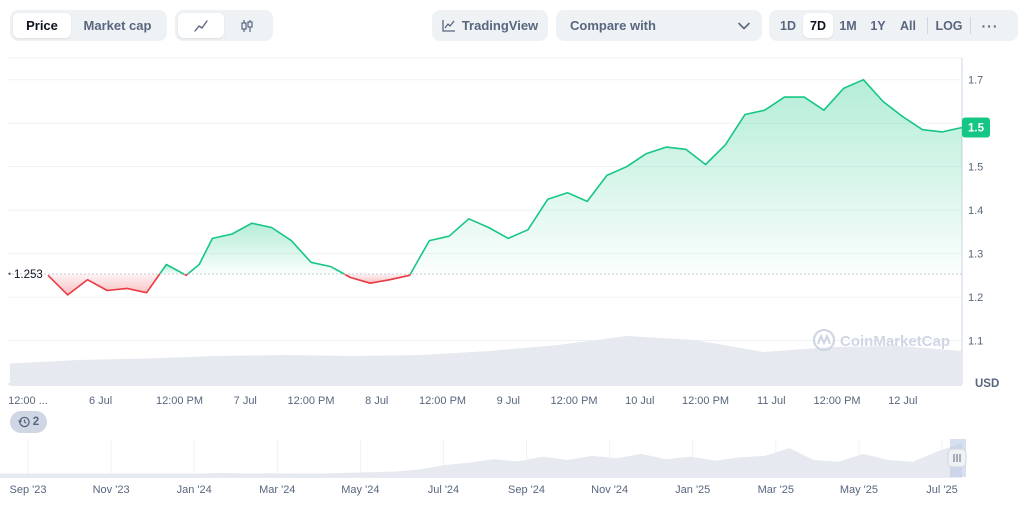  Describe the element at coordinates (949, 25) in the screenshot. I see `log-scale-button: LOG` at that location.